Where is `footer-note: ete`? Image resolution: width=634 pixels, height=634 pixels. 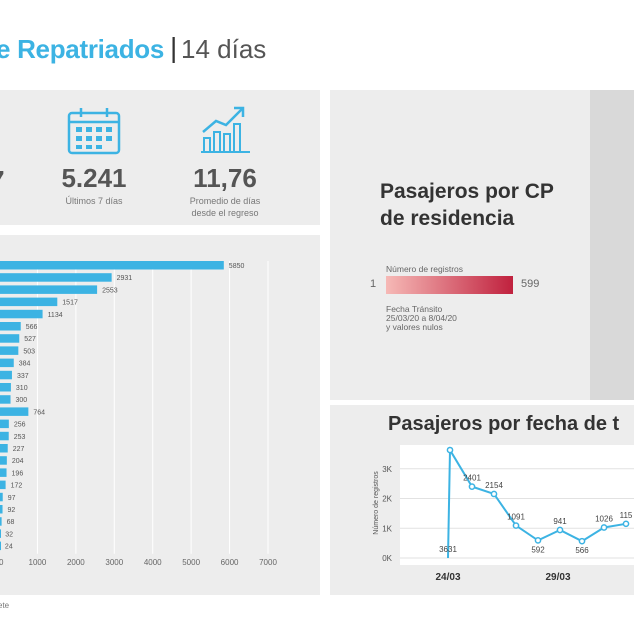 footer-note: ete is located at coordinates (5, 605).